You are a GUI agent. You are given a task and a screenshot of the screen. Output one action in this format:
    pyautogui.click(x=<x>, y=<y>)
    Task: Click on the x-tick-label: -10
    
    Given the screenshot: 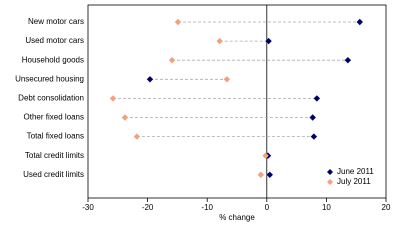 What is the action you would take?
    pyautogui.click(x=207, y=207)
    